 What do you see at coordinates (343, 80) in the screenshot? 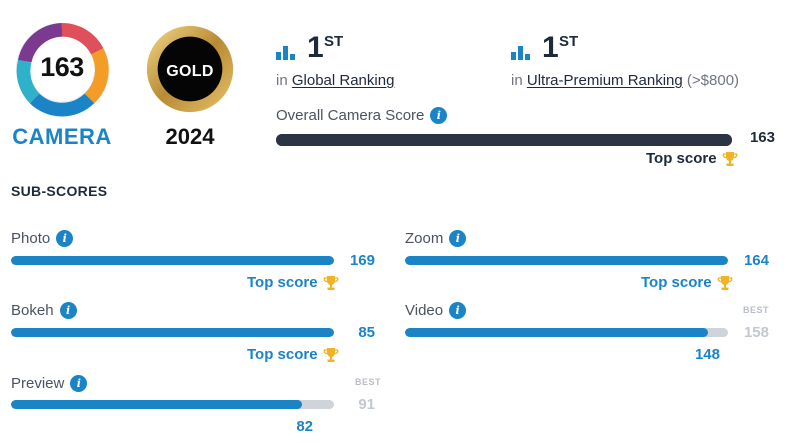
I see `global-ranking-link: Global Ranking` at bounding box center [343, 80].